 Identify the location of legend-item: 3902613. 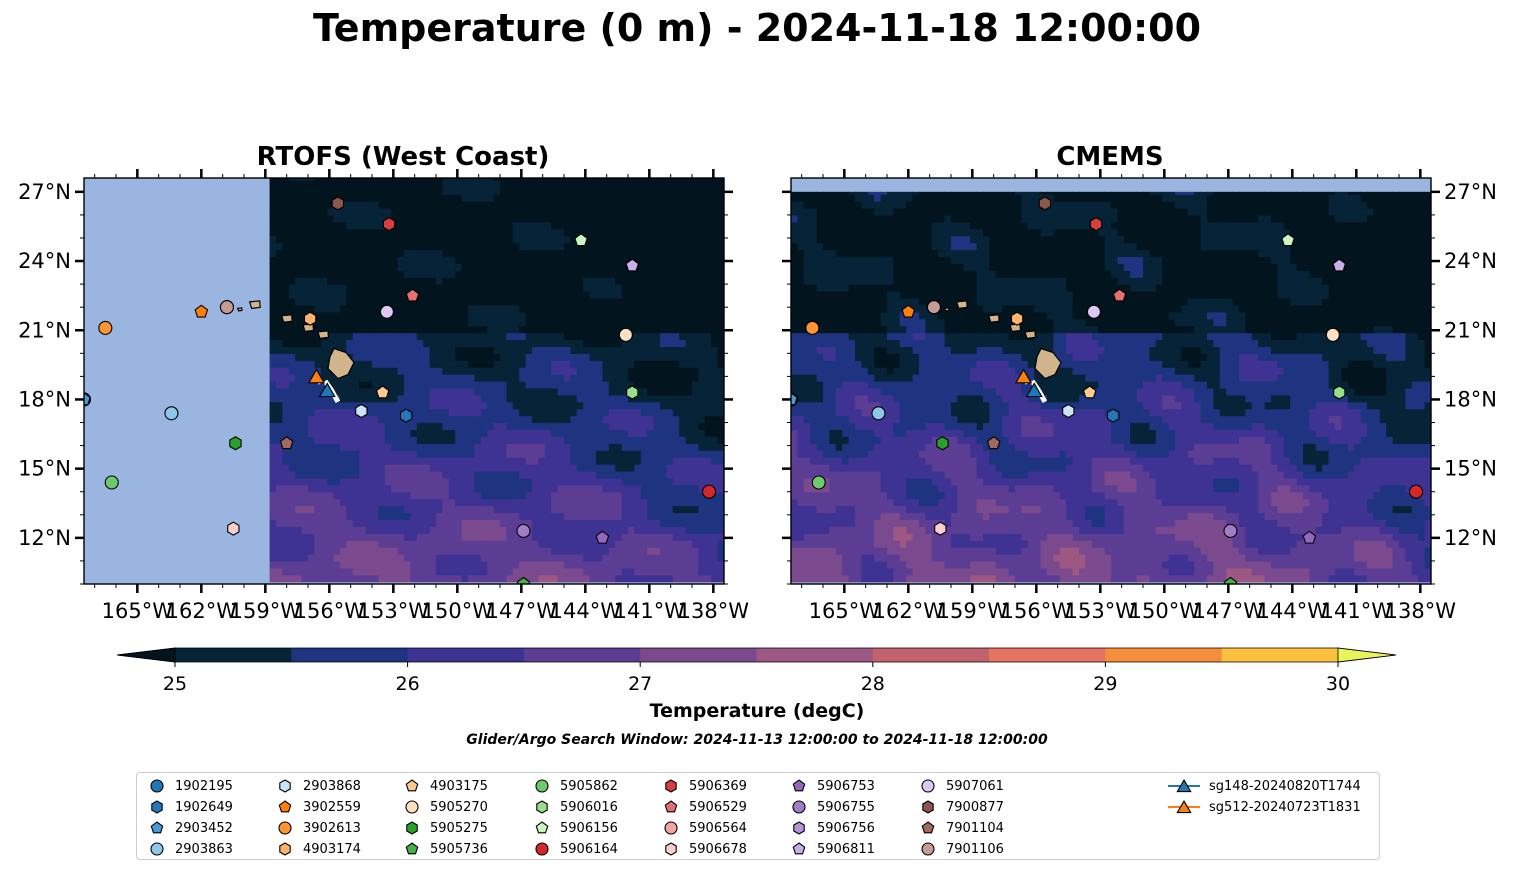
(318, 828).